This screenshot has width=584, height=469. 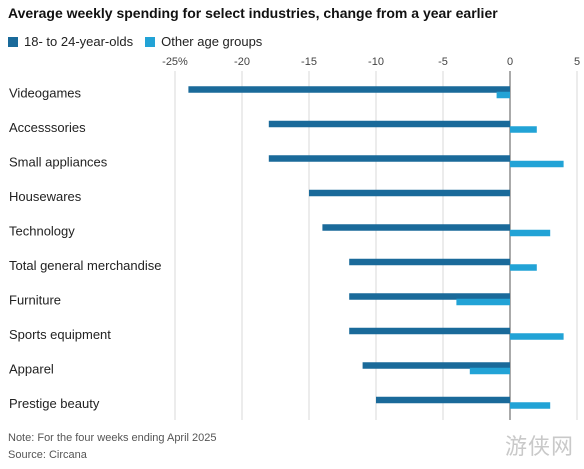 I want to click on x-tick-label: -5, so click(x=443, y=62).